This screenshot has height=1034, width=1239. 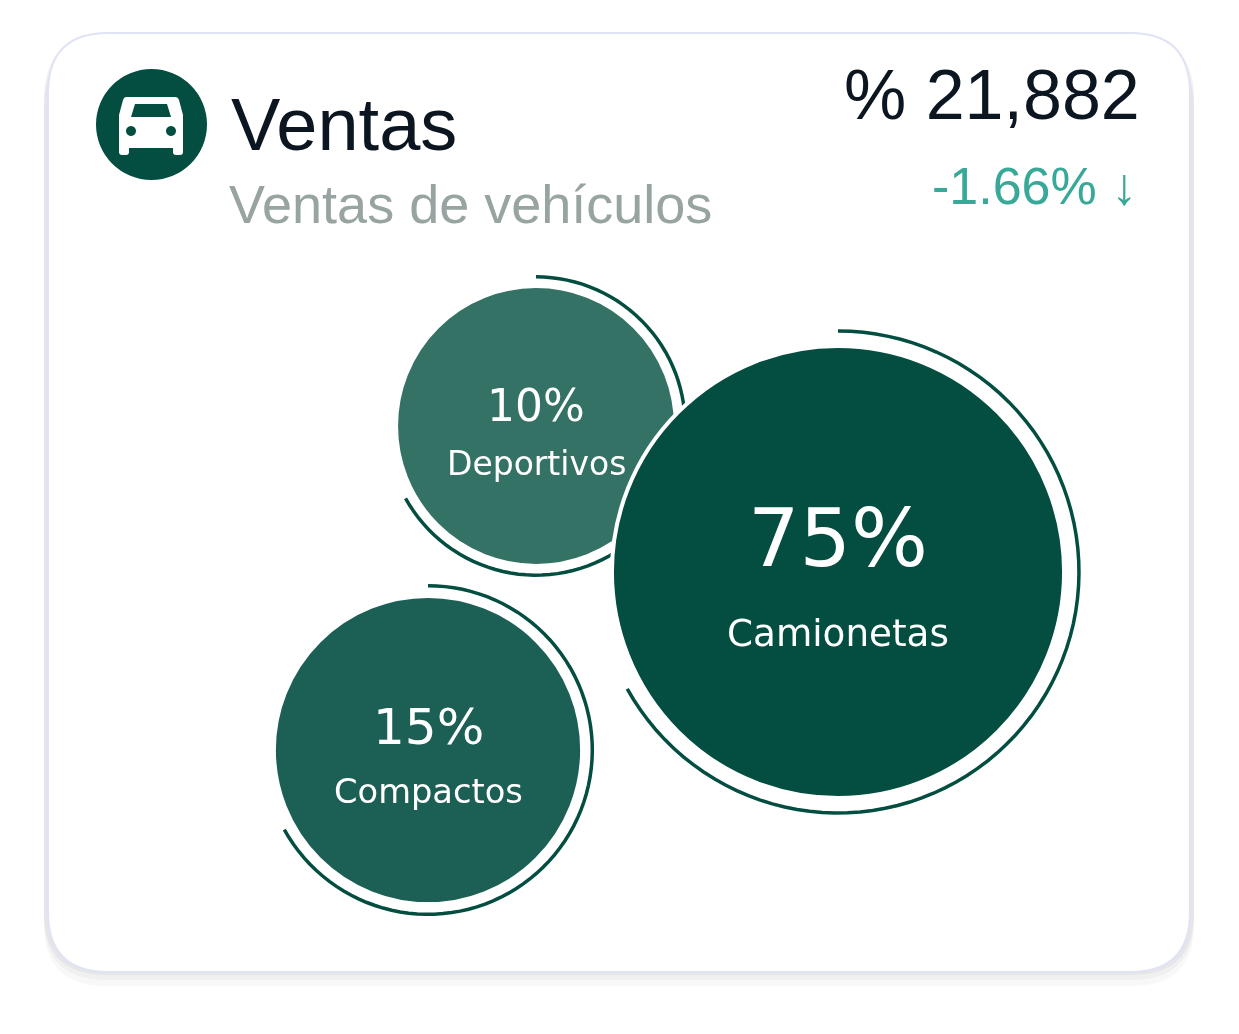 I want to click on text: Ventas de vehículos, so click(x=471, y=204).